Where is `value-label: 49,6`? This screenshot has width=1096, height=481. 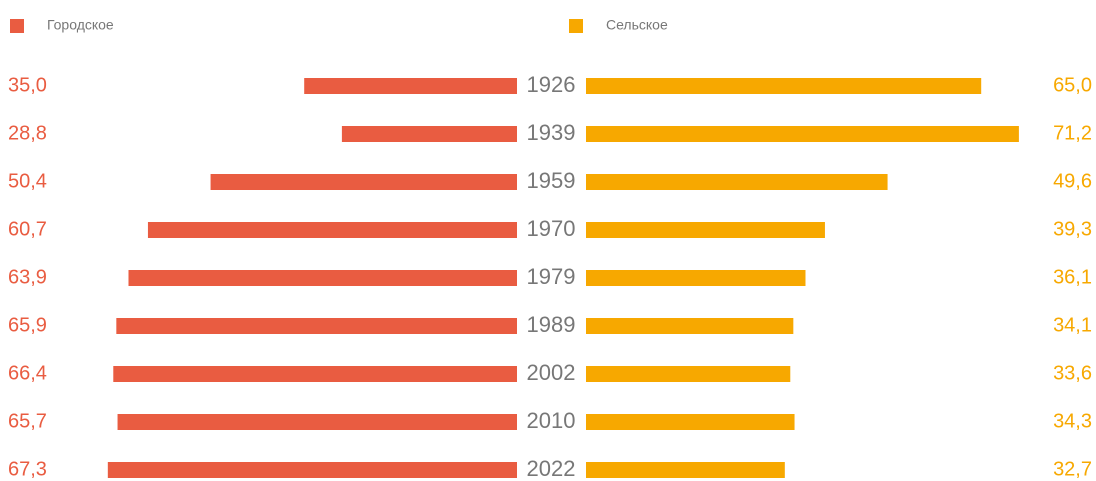 value-label: 49,6 is located at coordinates (1072, 181).